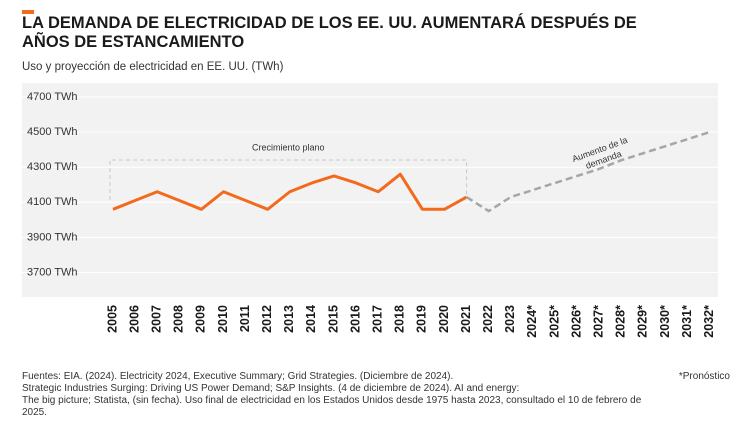 This screenshot has width=753, height=438. Describe the element at coordinates (52, 97) in the screenshot. I see `y-tick-label: 4700 TWh` at that location.